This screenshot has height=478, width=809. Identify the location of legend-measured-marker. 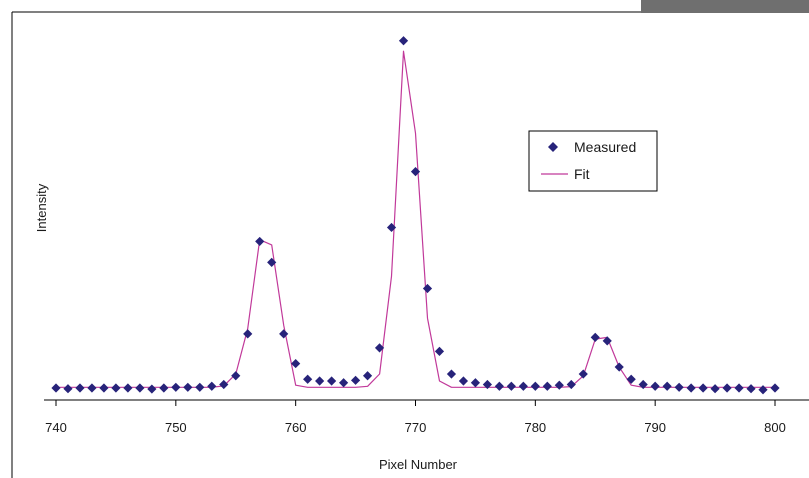
(553, 147).